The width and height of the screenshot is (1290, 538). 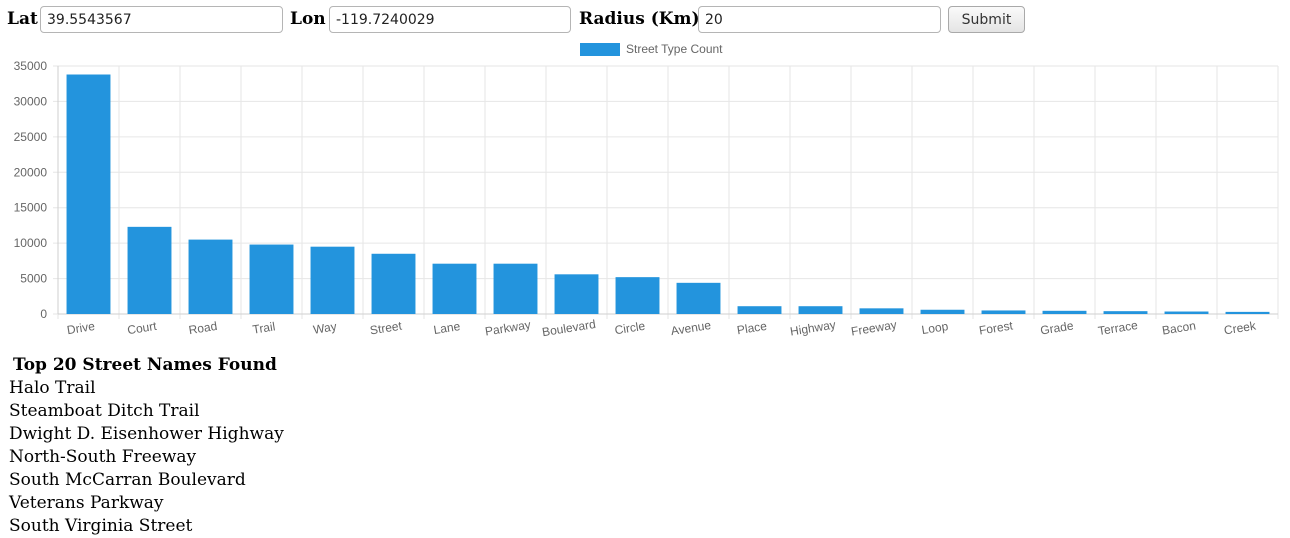 What do you see at coordinates (31, 208) in the screenshot?
I see `y-tick-label: 15000` at bounding box center [31, 208].